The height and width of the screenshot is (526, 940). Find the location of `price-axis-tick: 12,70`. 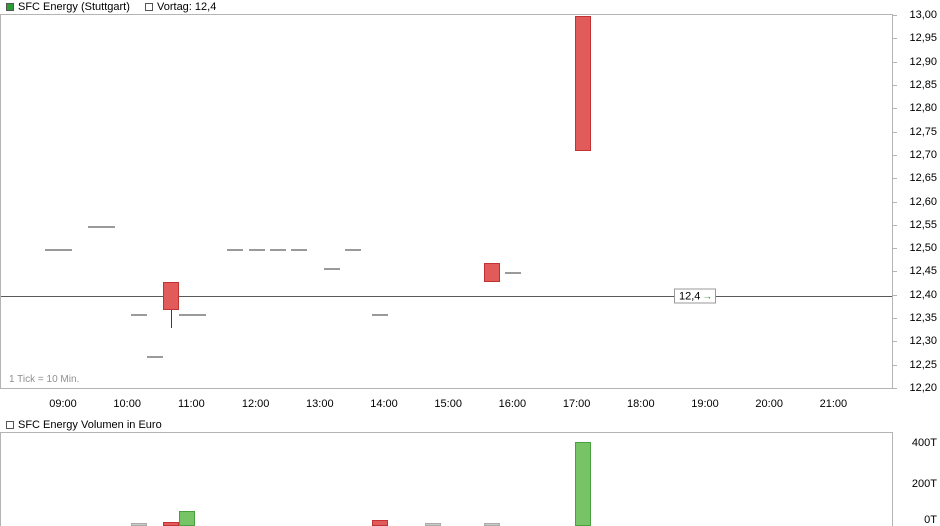

price-axis-tick: 12,70 is located at coordinates (923, 154).